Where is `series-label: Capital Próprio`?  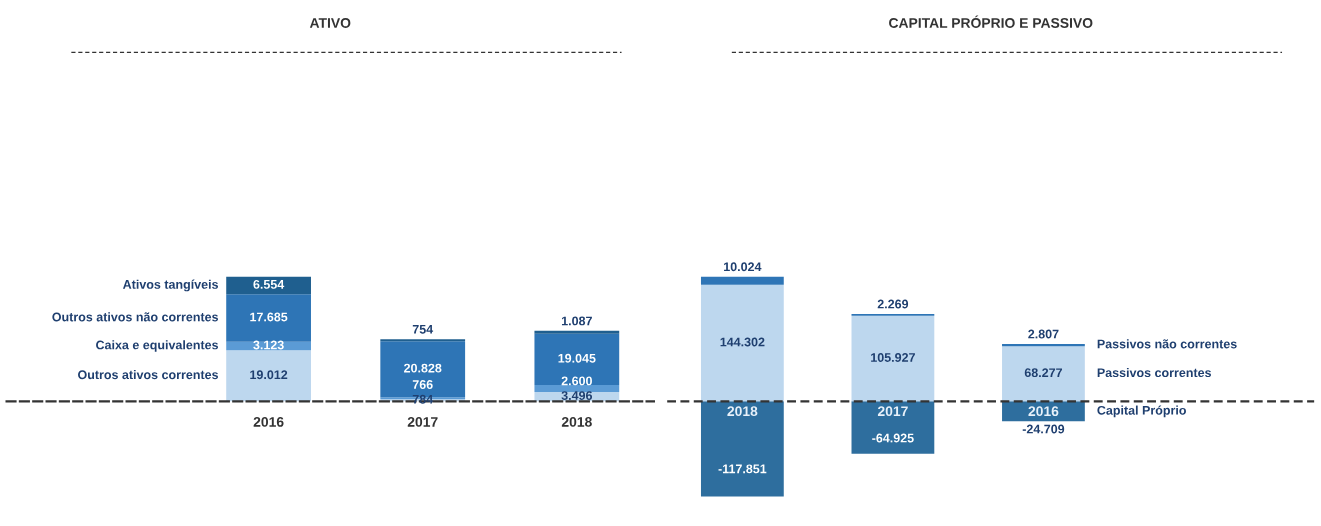 series-label: Capital Próprio is located at coordinates (1141, 411).